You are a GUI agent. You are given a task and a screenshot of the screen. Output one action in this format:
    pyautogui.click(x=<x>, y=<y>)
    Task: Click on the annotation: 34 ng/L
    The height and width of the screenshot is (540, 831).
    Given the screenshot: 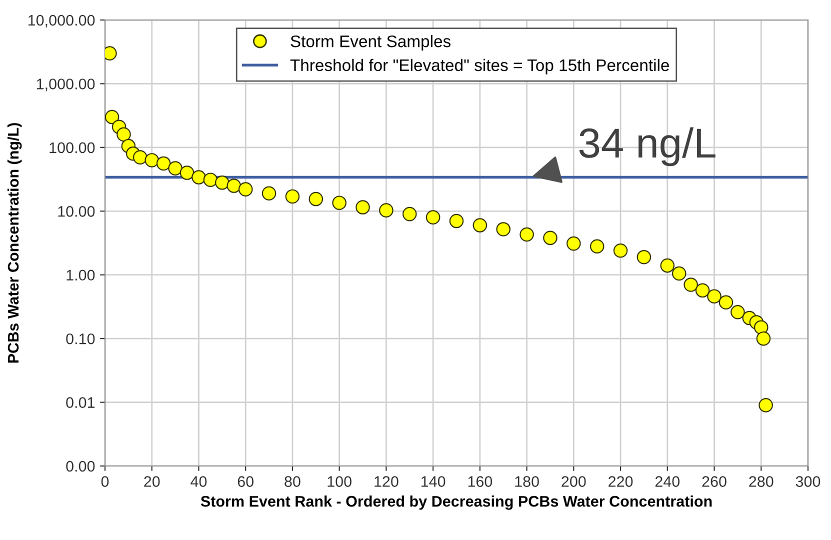 What is the action you would take?
    pyautogui.click(x=647, y=146)
    